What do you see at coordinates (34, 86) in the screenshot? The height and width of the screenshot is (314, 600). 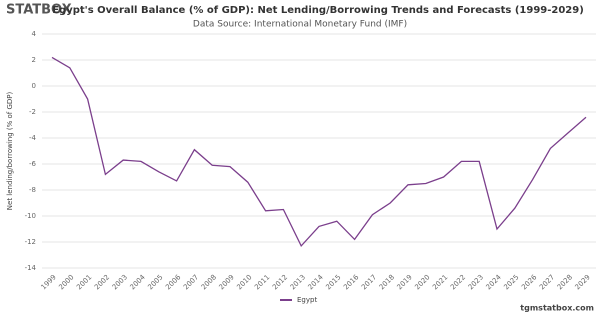 I see `y-tick-label: 0` at bounding box center [34, 86].